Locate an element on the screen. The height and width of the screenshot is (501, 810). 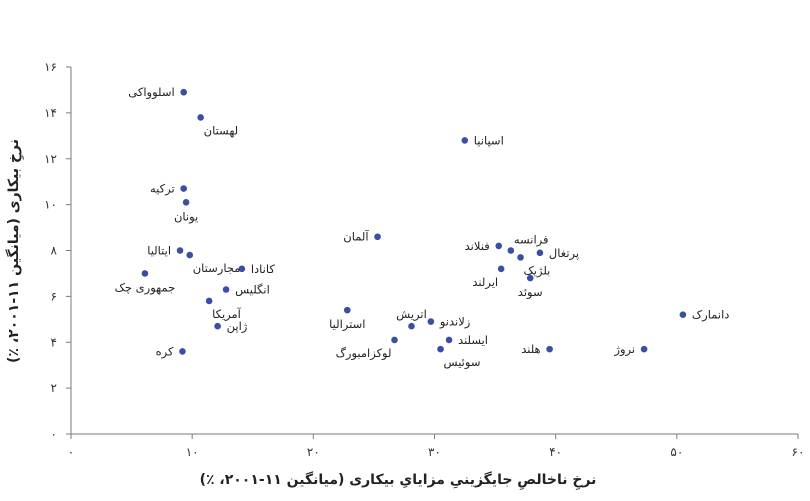
data-point-label: انگلیس is located at coordinates (252, 289).